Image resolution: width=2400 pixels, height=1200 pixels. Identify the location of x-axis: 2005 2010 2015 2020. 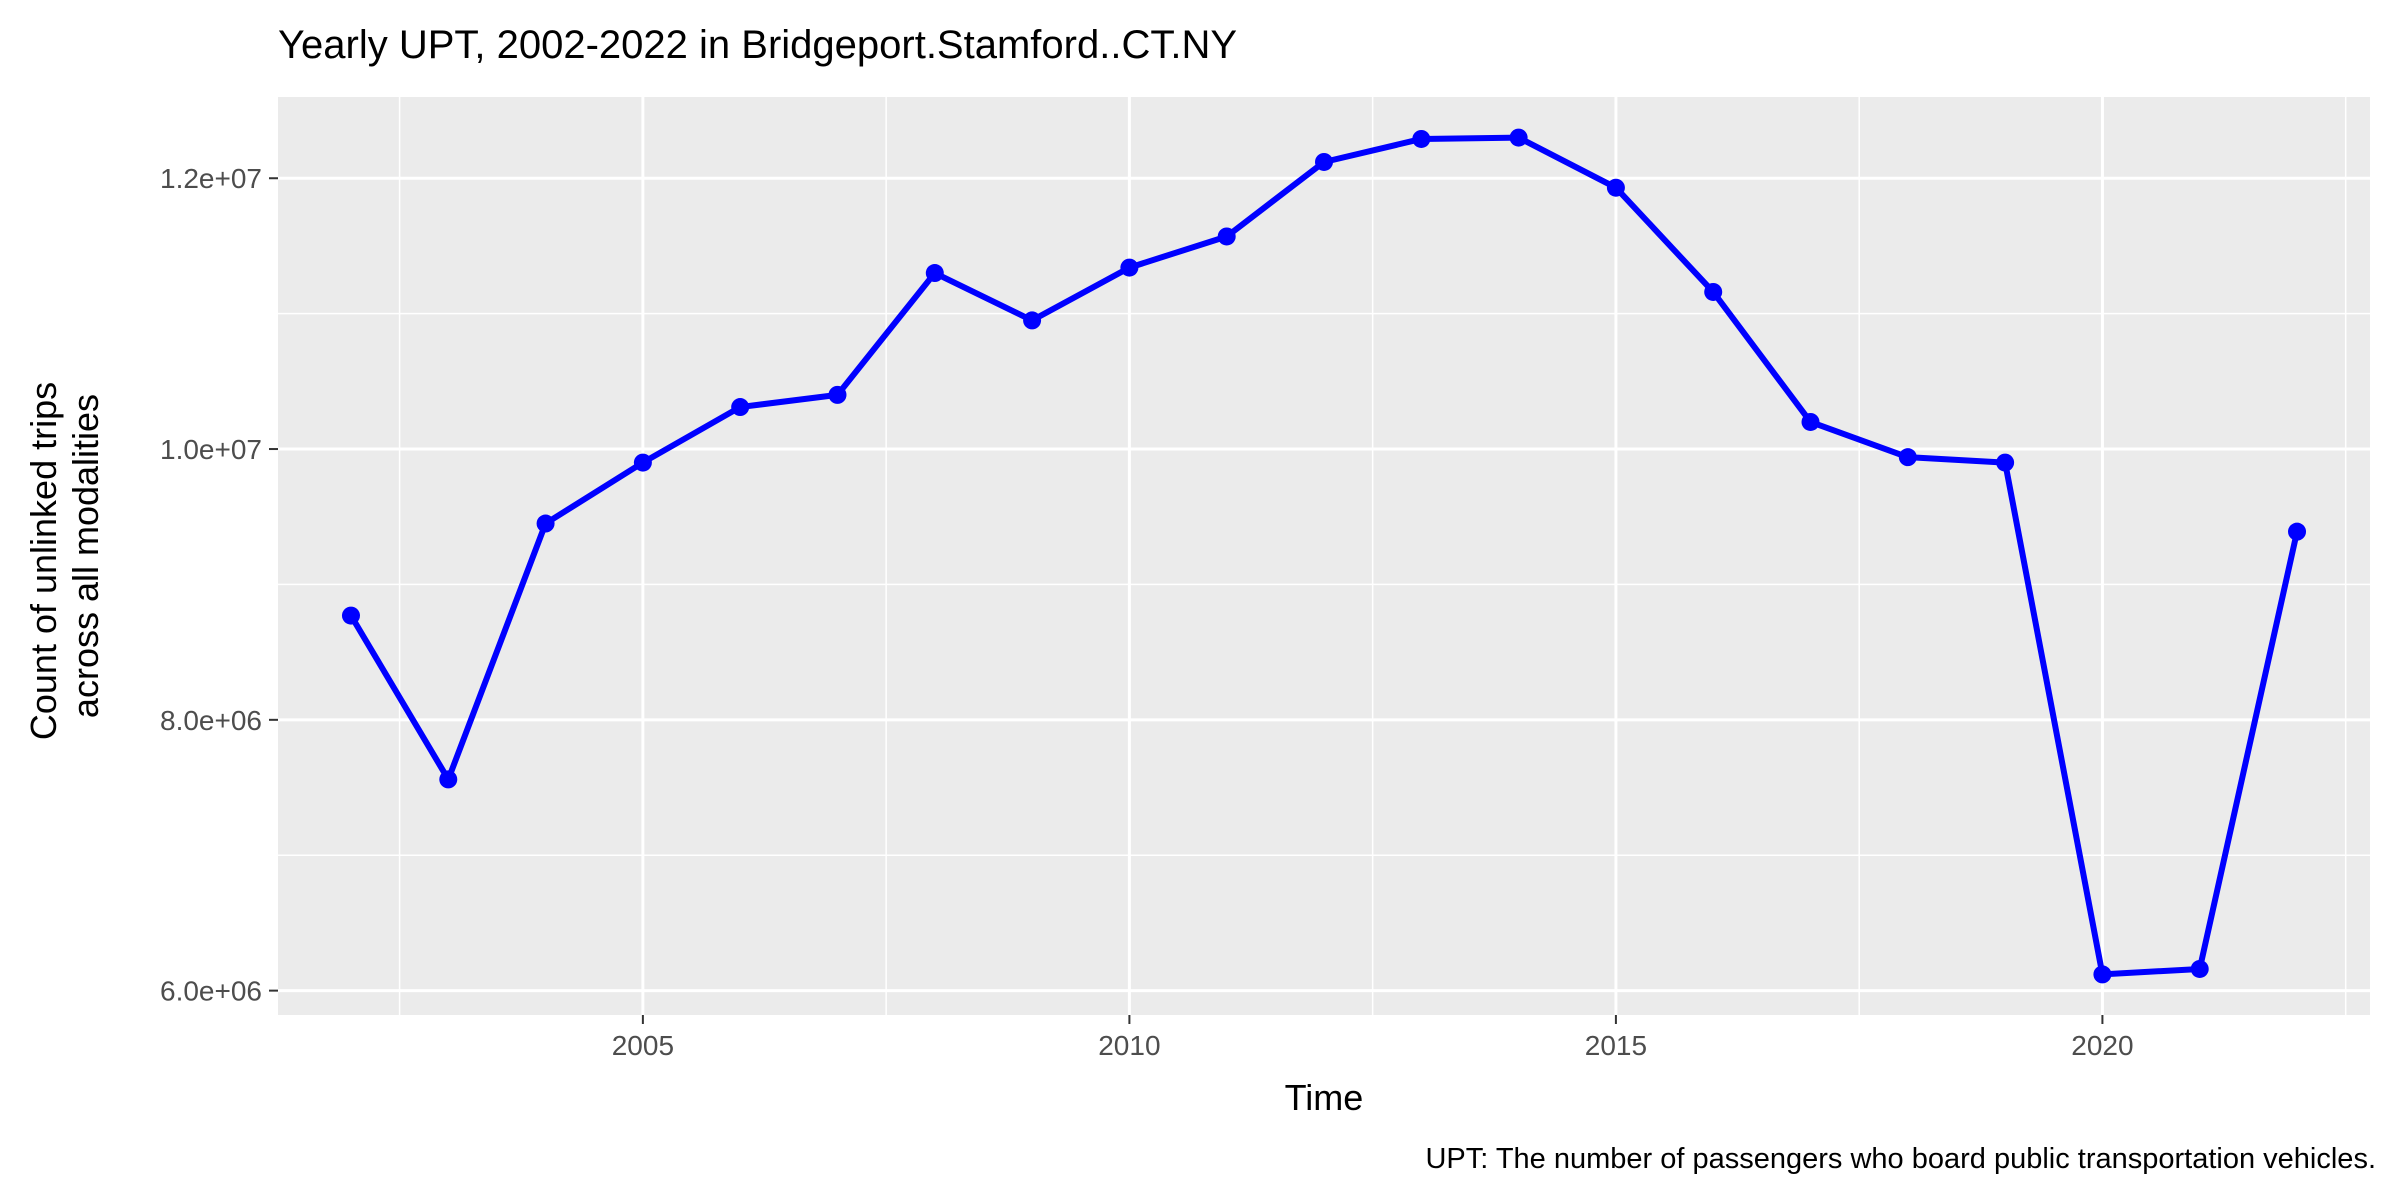
(1373, 1038).